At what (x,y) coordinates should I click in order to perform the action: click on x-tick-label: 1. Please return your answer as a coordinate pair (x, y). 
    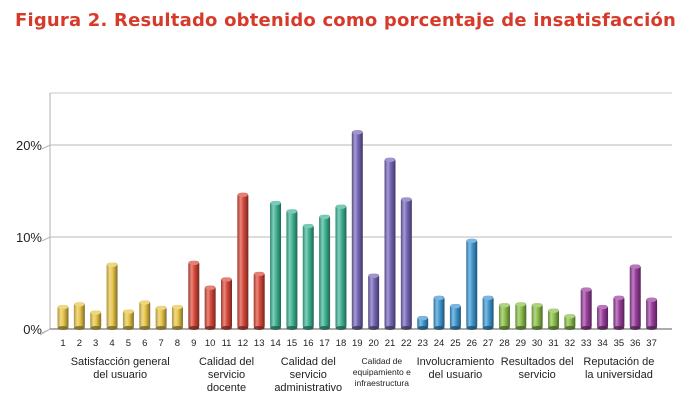
    Looking at the image, I should click on (62, 343).